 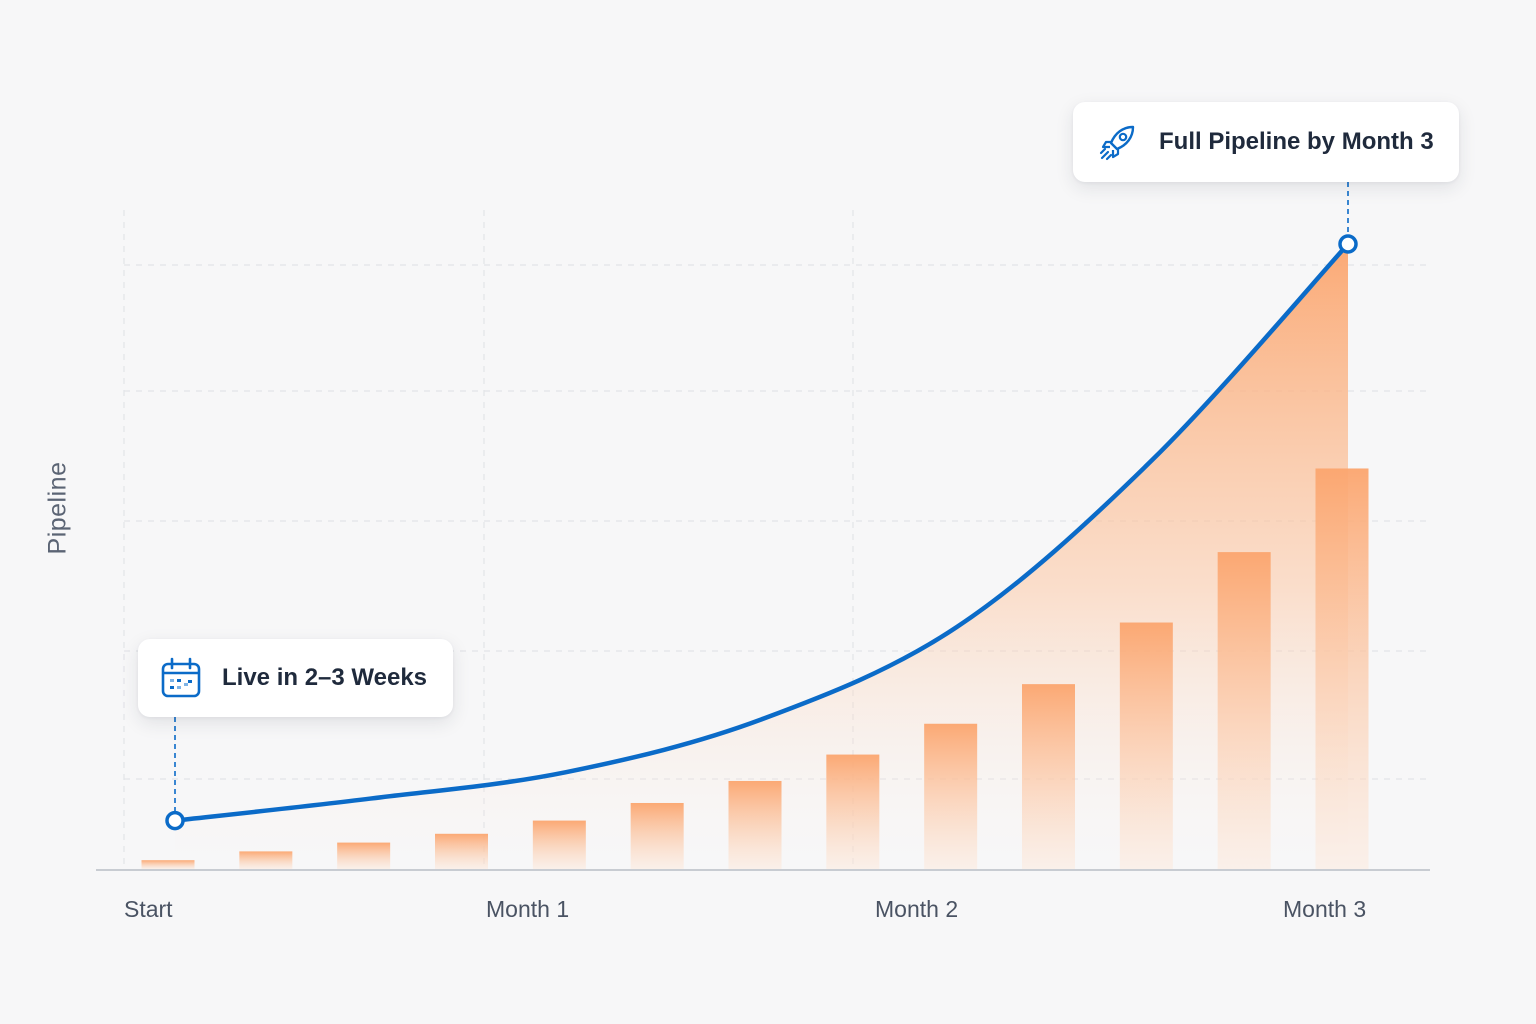 I want to click on x-tick-label: Month 2, so click(x=917, y=909).